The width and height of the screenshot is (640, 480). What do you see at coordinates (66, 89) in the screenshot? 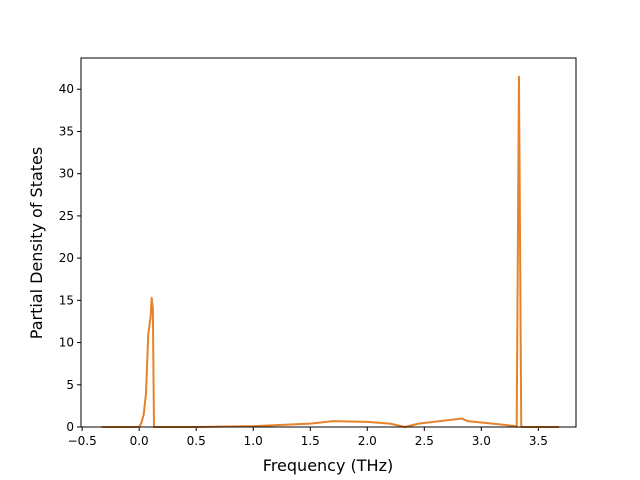
I see `y-tick-label: 40` at bounding box center [66, 89].